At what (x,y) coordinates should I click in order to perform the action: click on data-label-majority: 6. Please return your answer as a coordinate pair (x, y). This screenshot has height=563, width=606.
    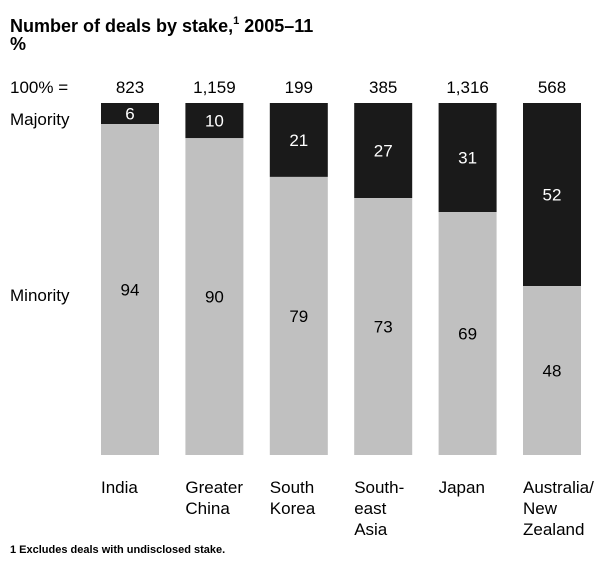
    Looking at the image, I should click on (129, 114).